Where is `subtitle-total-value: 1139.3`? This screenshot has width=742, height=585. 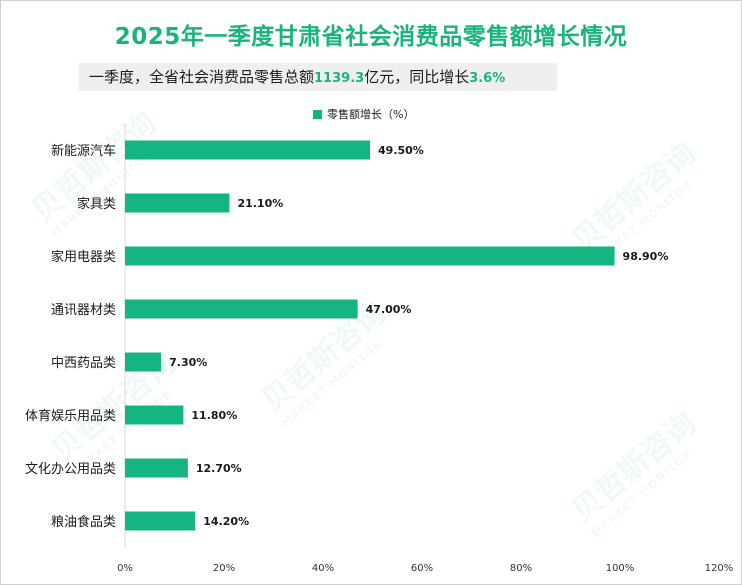 subtitle-total-value: 1139.3 is located at coordinates (339, 78).